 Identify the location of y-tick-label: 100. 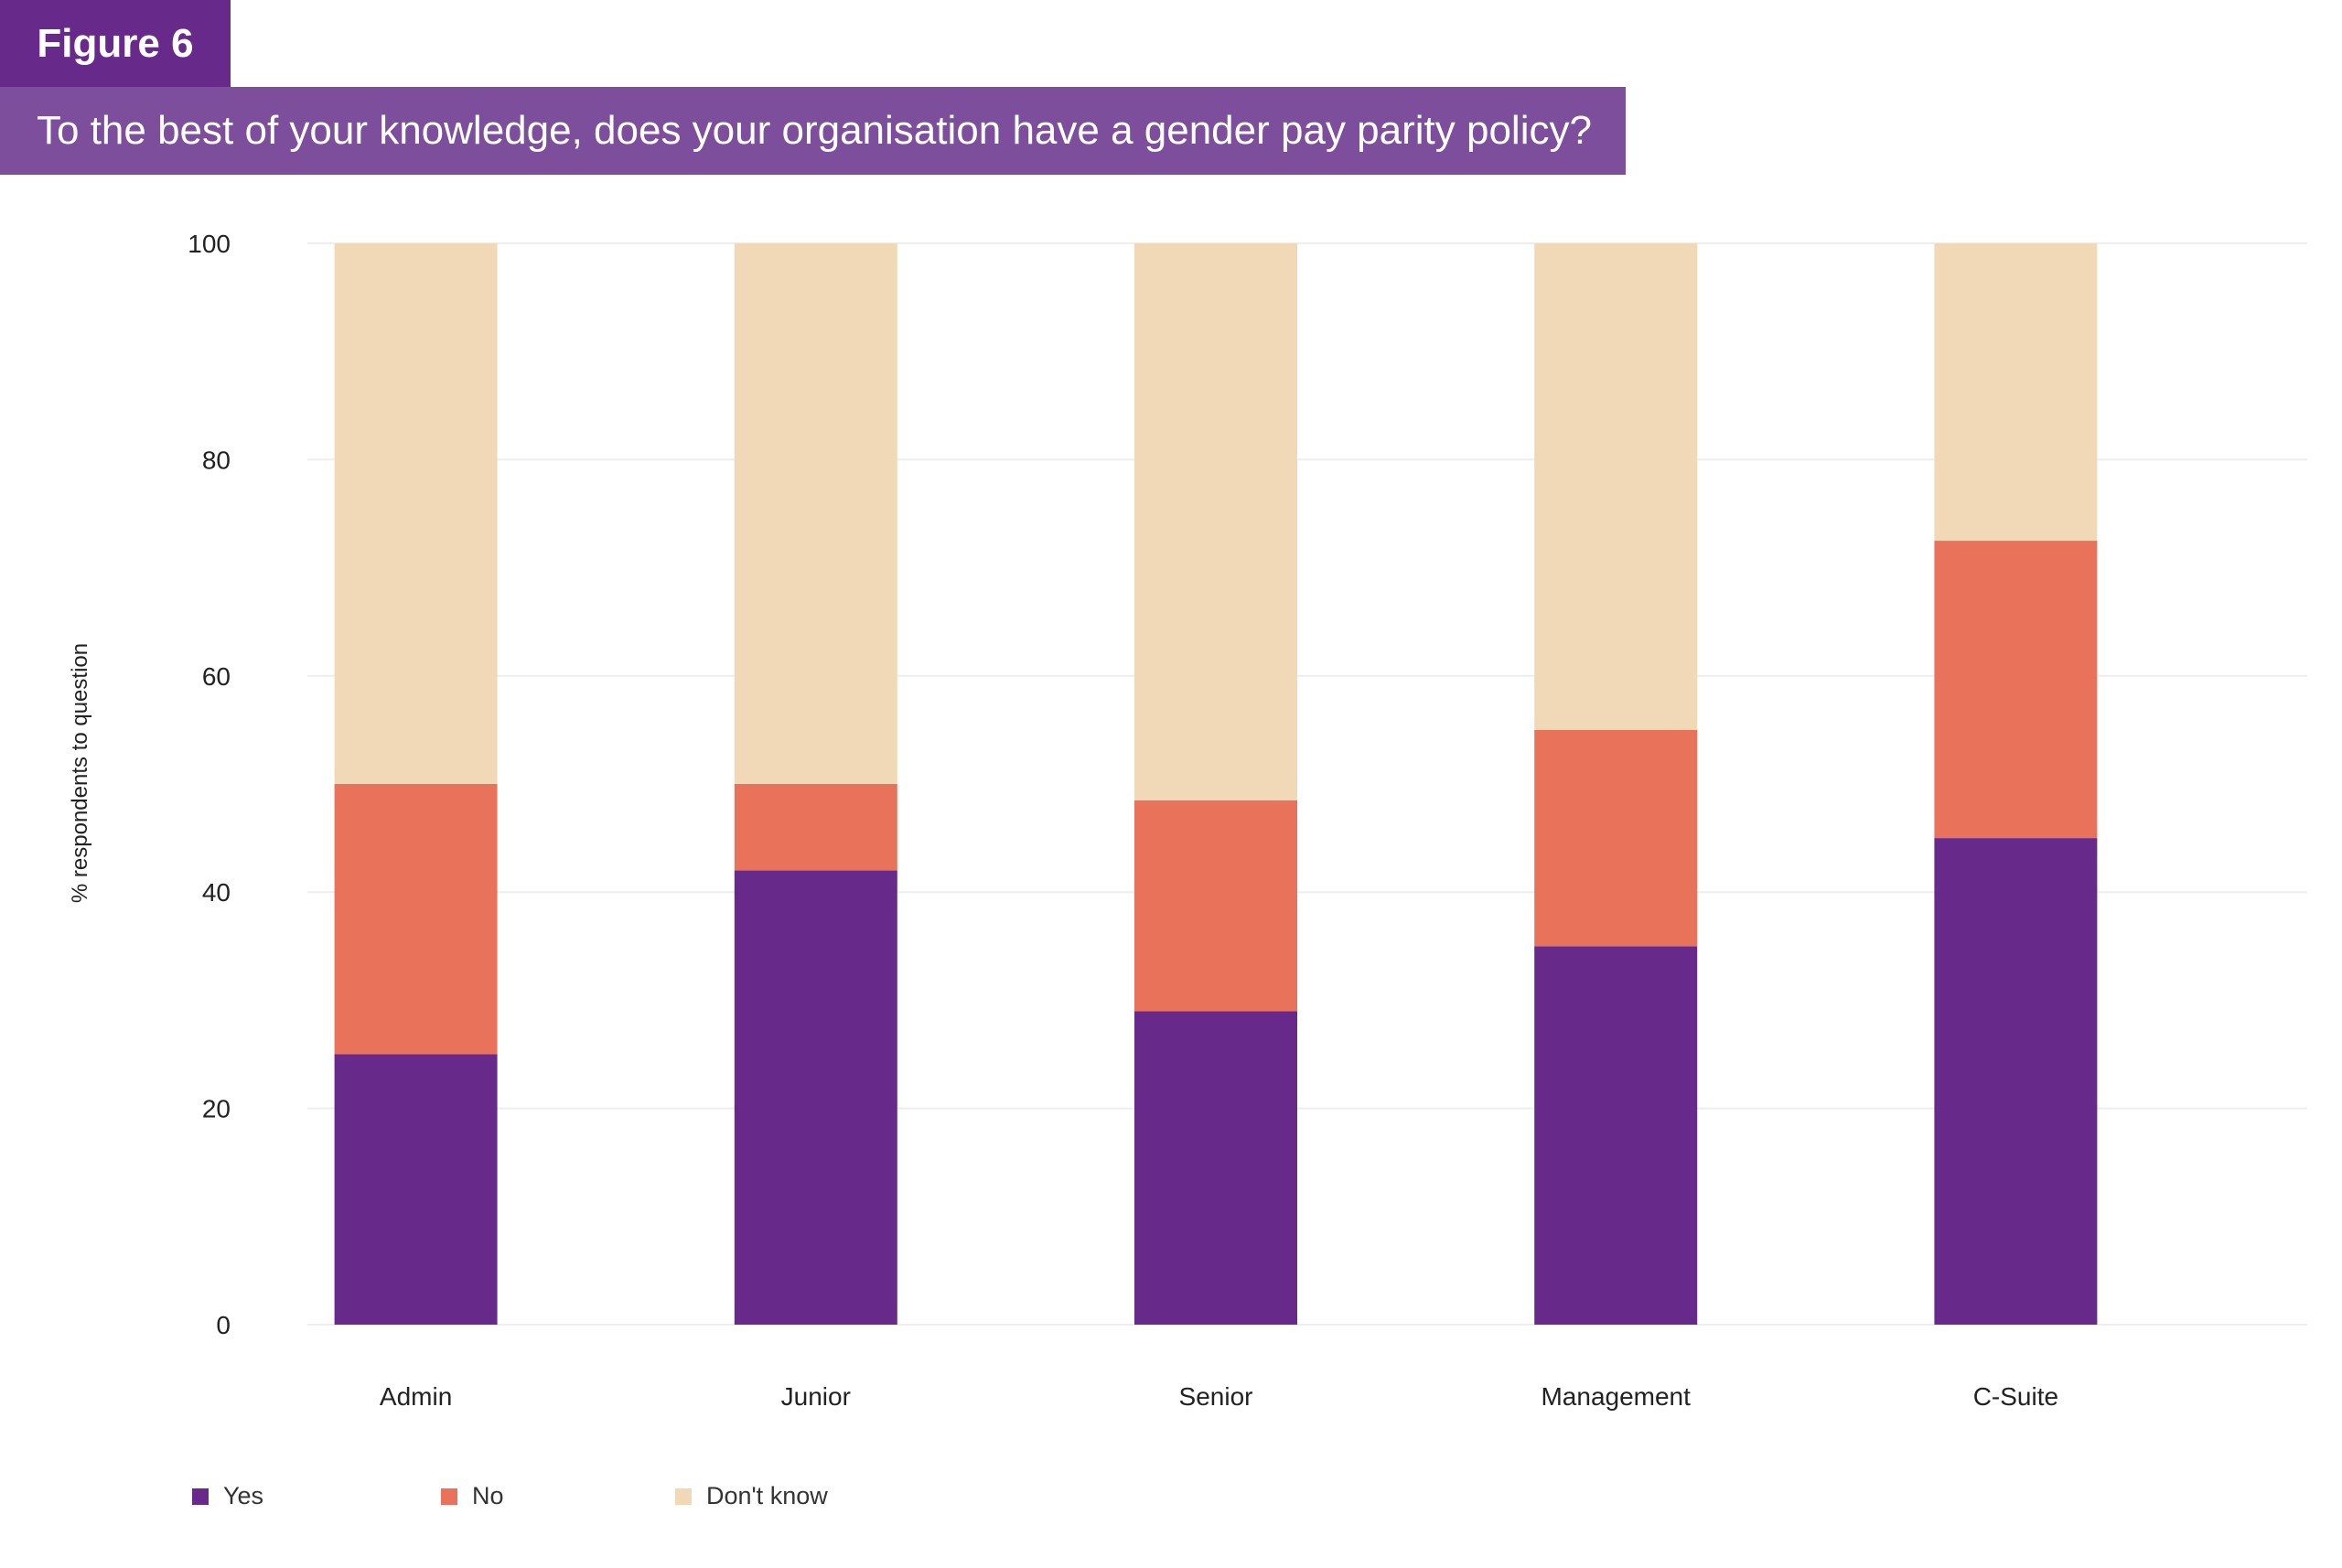
(209, 244).